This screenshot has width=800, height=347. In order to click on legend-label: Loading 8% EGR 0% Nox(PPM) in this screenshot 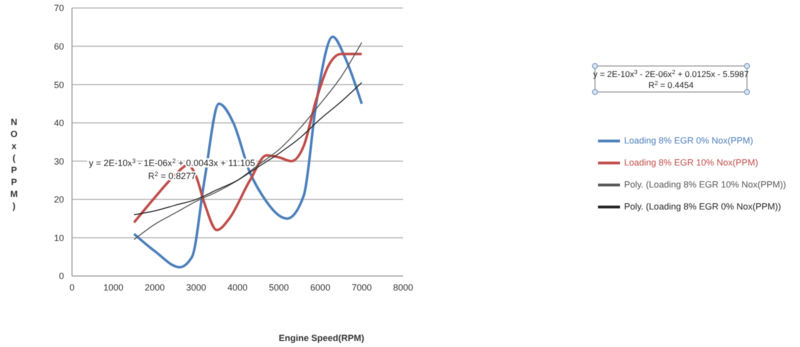, I will do `click(689, 139)`.